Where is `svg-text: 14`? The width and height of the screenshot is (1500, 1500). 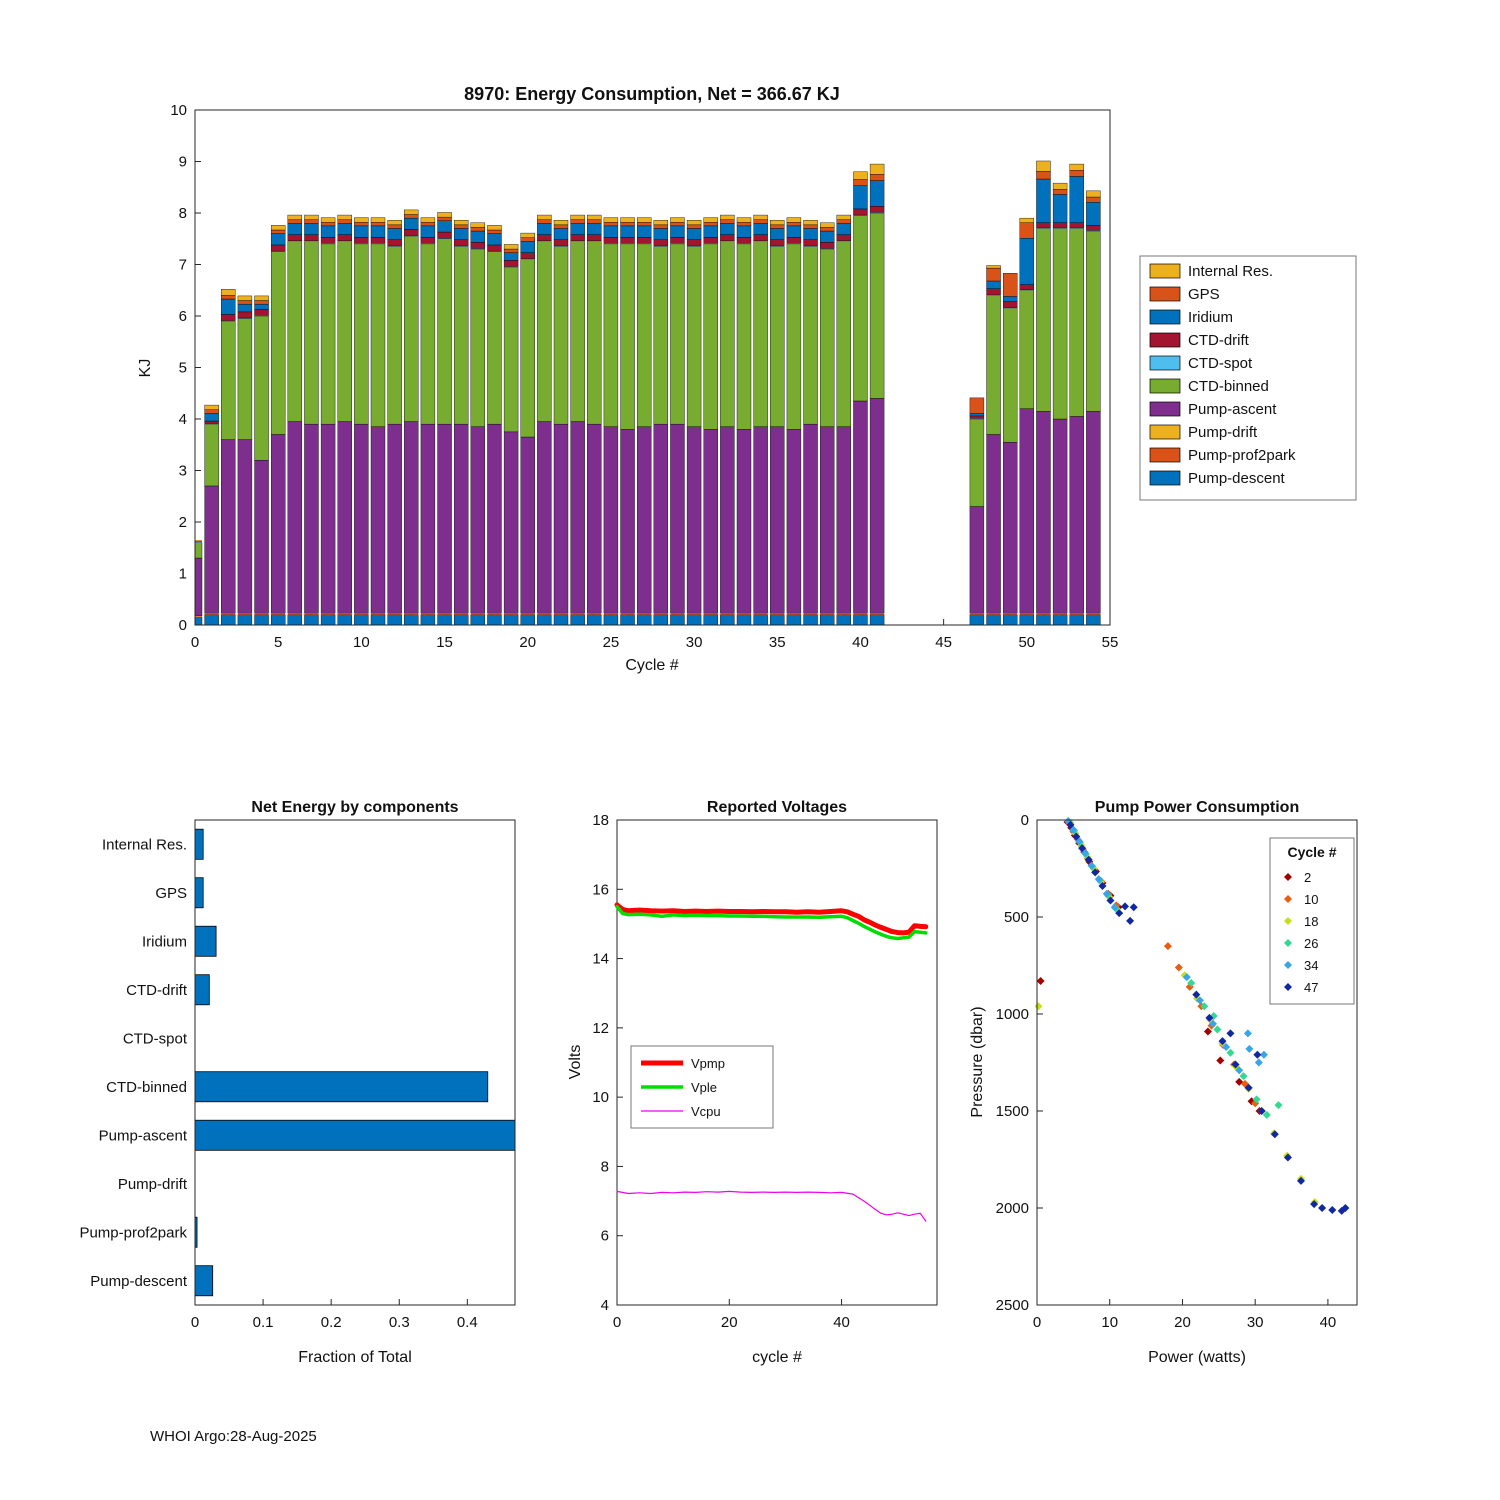
svg-text: 14 is located at coordinates (600, 959).